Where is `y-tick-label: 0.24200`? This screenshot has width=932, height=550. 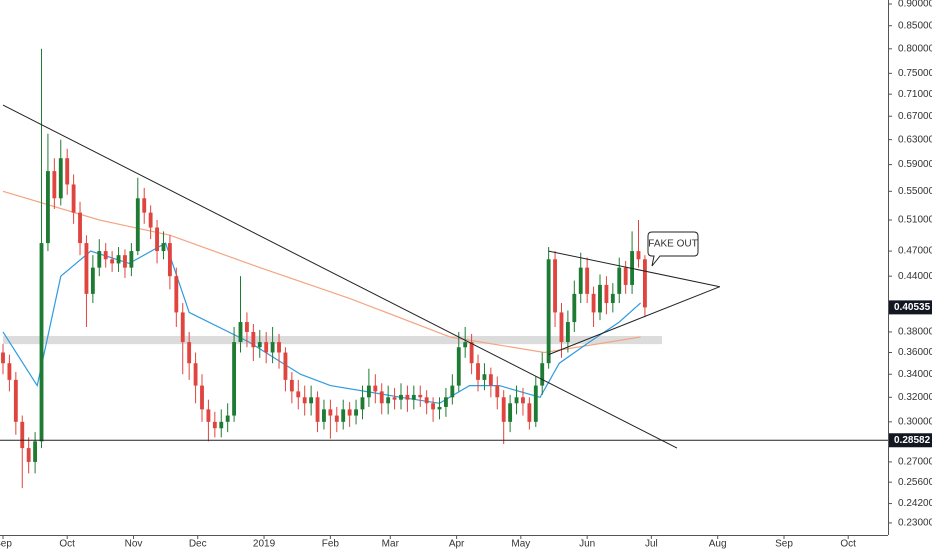
y-tick-label: 0.24200 is located at coordinates (915, 503).